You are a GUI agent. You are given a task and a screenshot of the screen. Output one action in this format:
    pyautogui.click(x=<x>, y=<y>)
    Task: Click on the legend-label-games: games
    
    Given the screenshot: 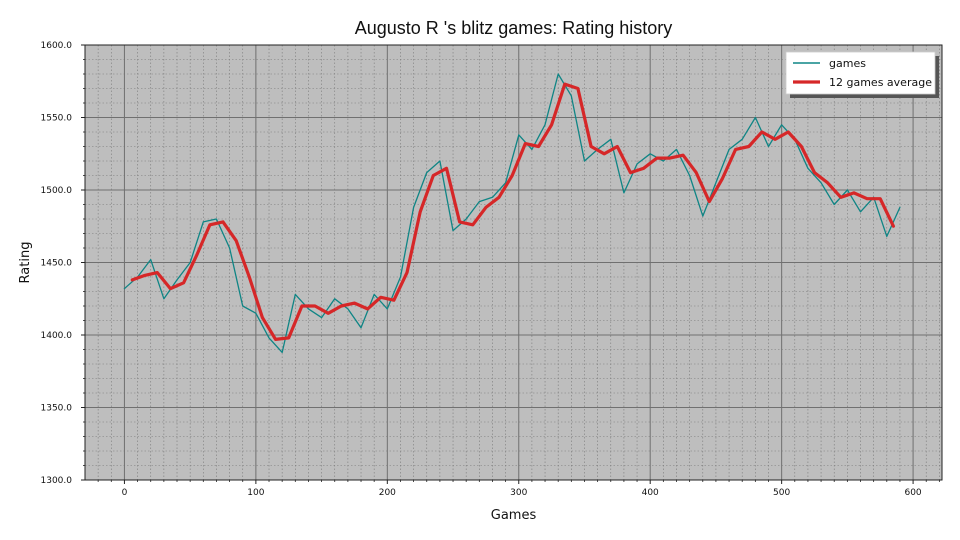 What is the action you would take?
    pyautogui.click(x=847, y=63)
    